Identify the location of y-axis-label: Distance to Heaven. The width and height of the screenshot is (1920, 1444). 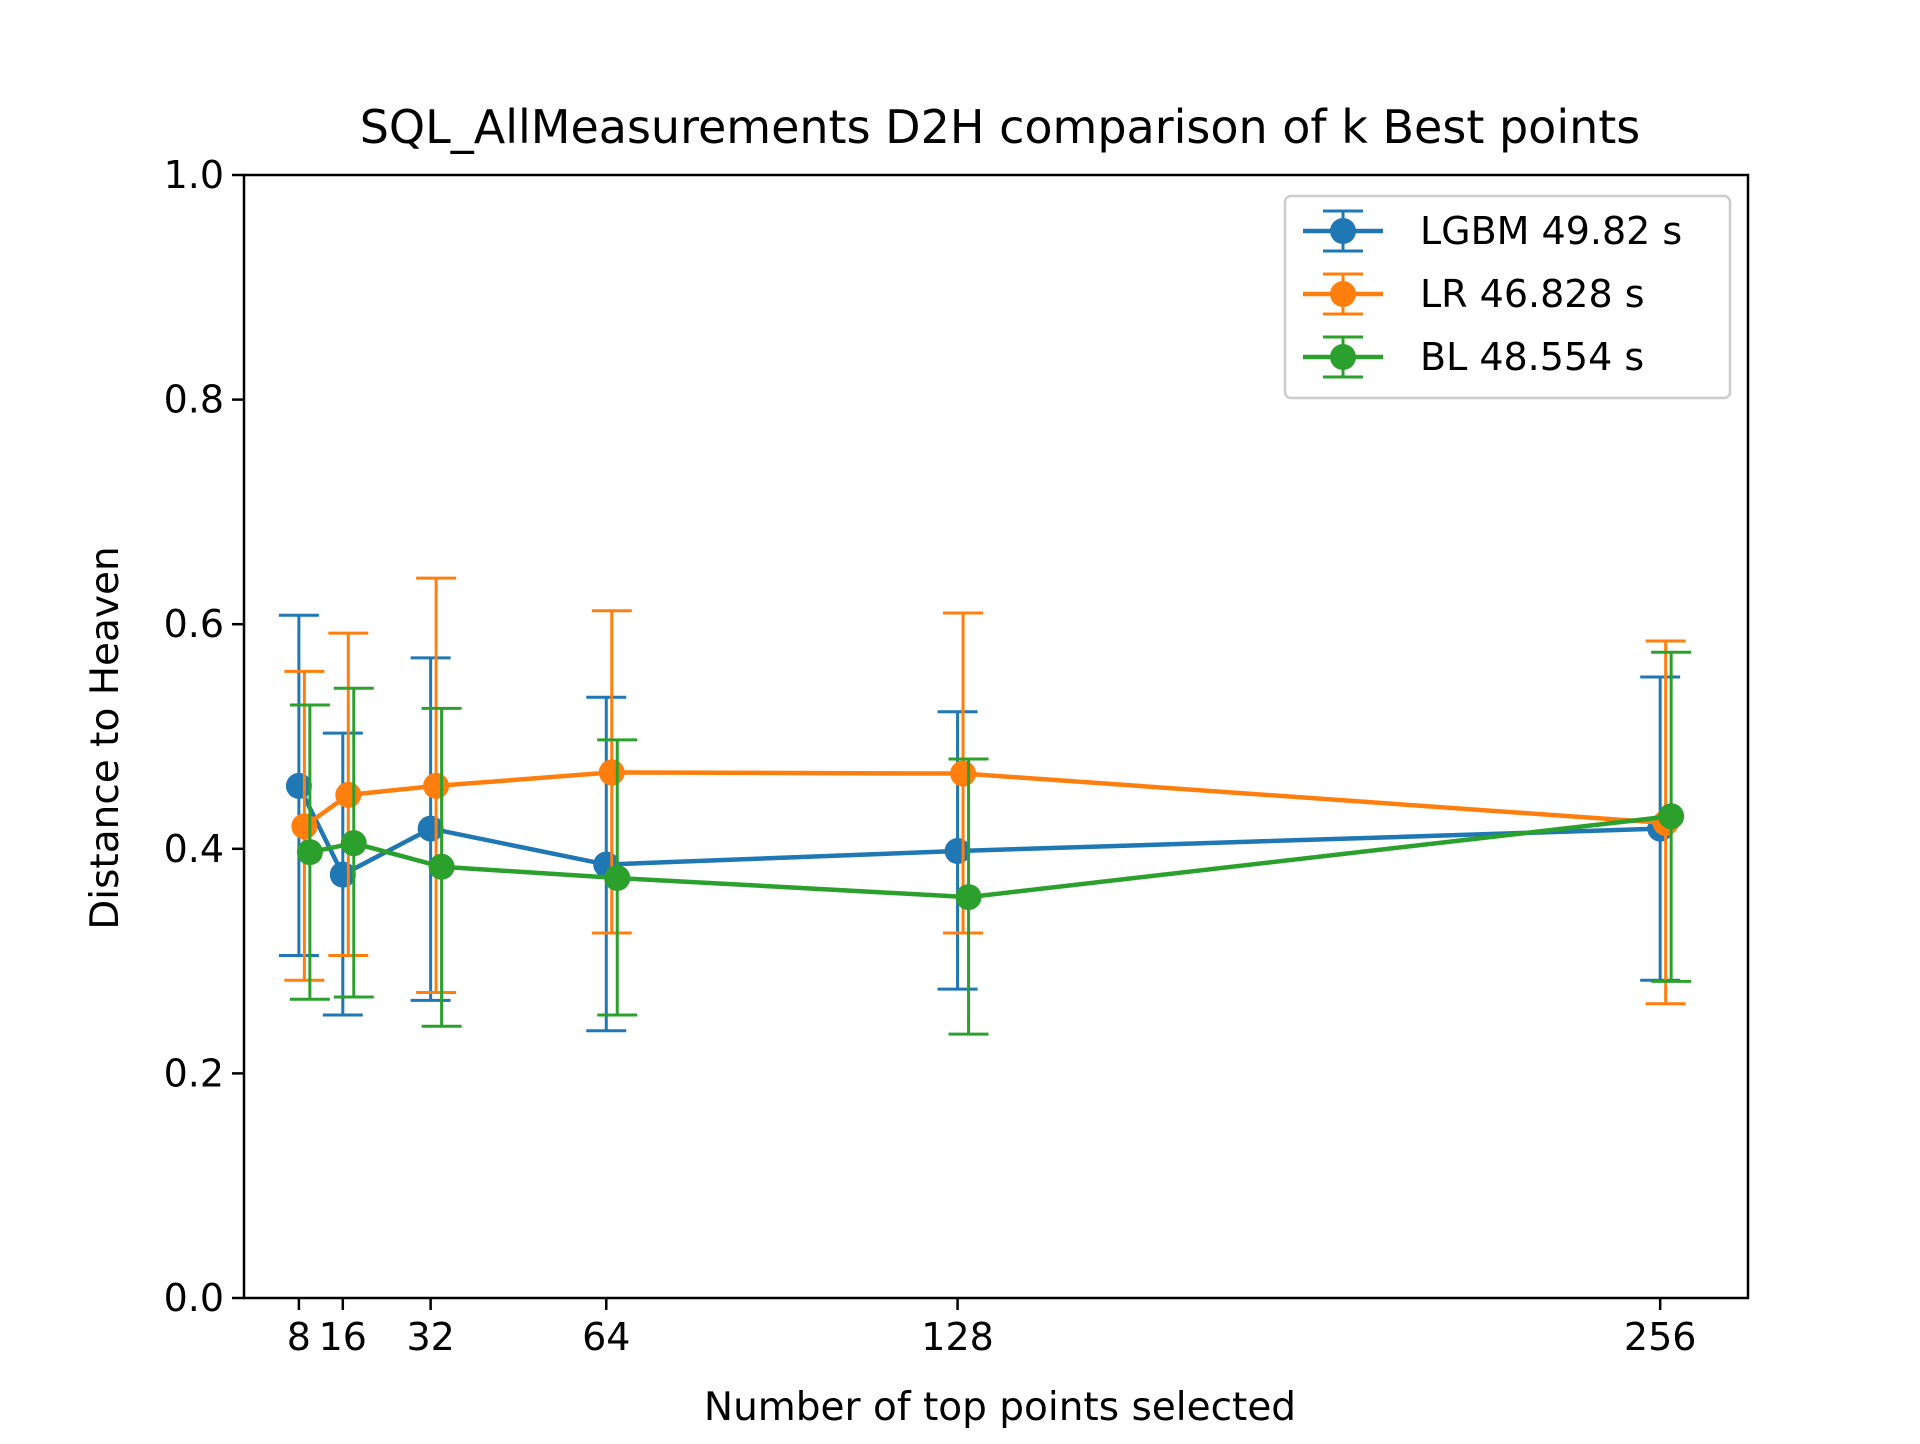
(105, 738).